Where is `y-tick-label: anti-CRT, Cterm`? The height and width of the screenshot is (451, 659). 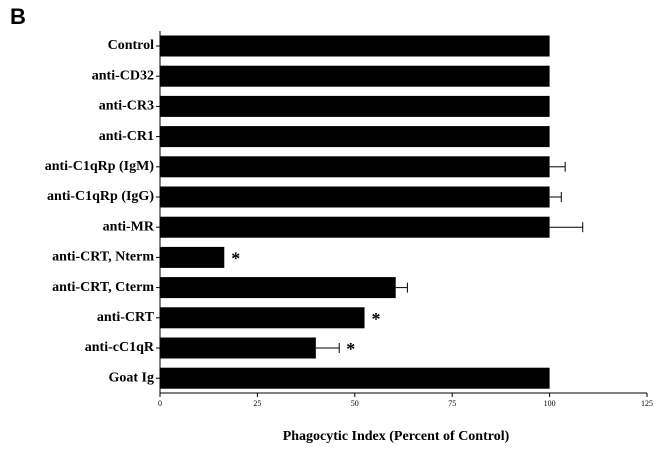
y-tick-label: anti-CRT, Cterm is located at coordinates (103, 287).